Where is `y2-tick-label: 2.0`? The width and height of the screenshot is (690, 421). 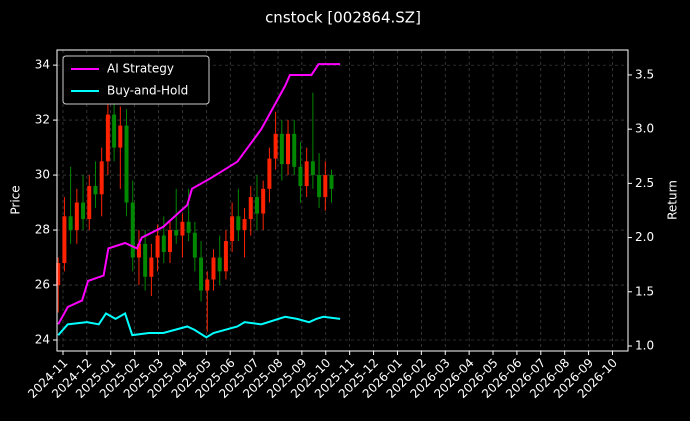 y2-tick-label: 2.0 is located at coordinates (644, 237).